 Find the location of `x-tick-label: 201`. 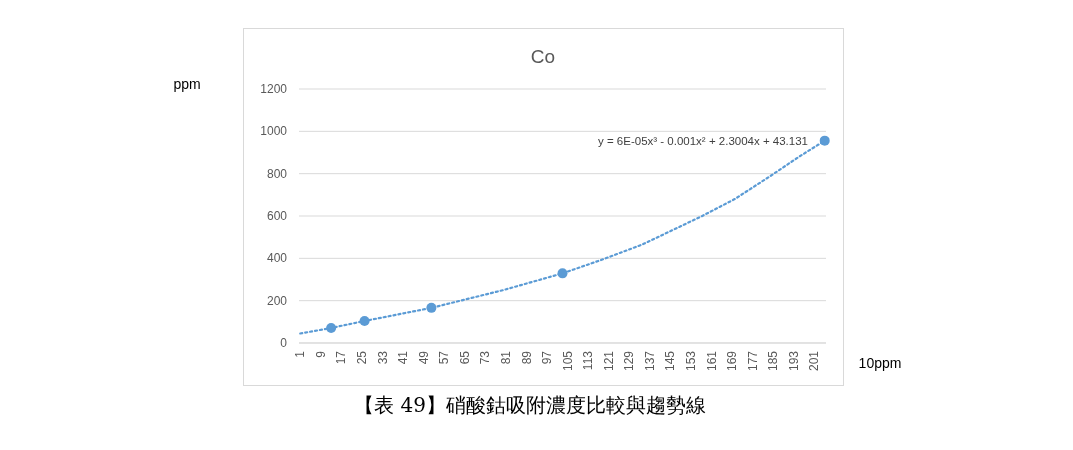

x-tick-label: 201 is located at coordinates (814, 361).